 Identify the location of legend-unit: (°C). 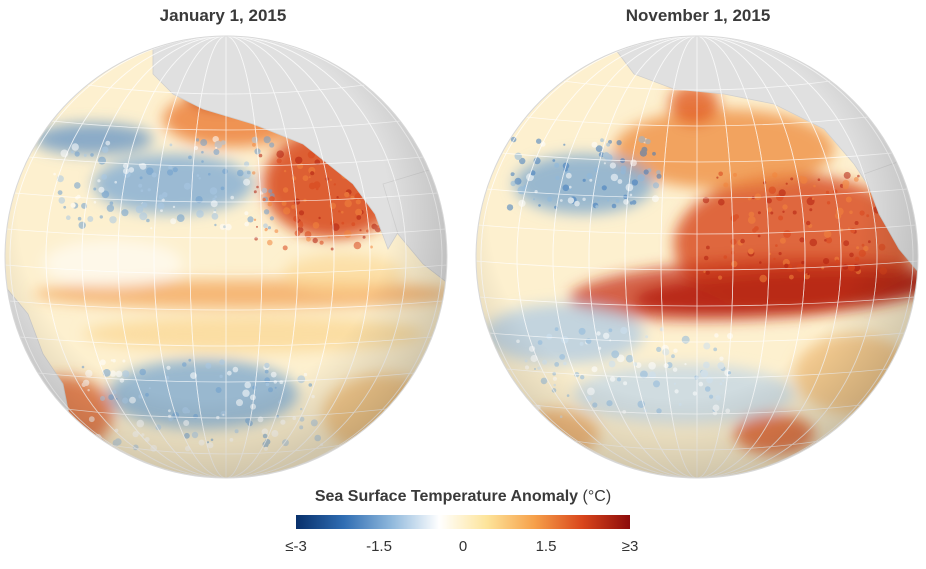
(597, 496).